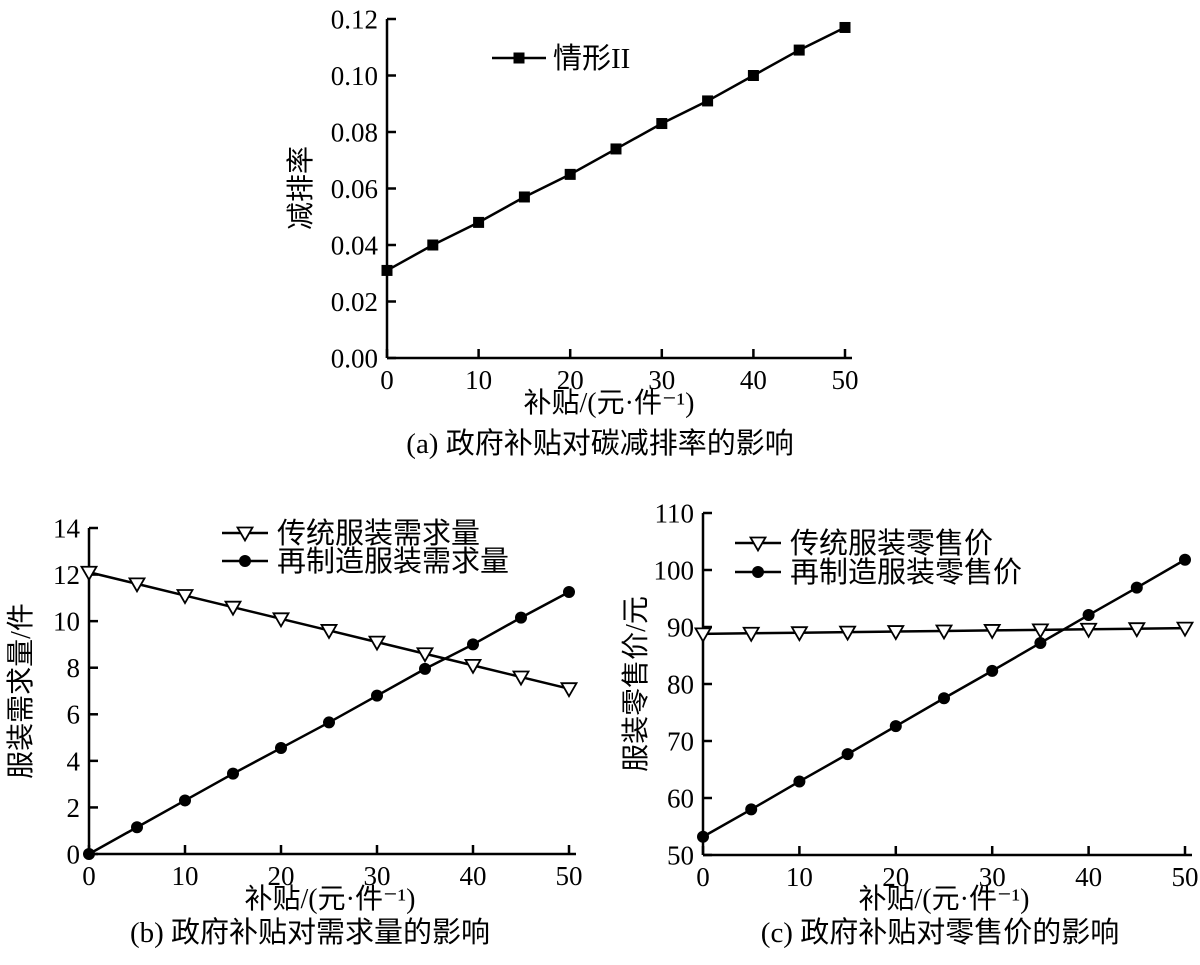 This screenshot has width=1200, height=965. I want to click on svg-text: 0.08, so click(354, 132).